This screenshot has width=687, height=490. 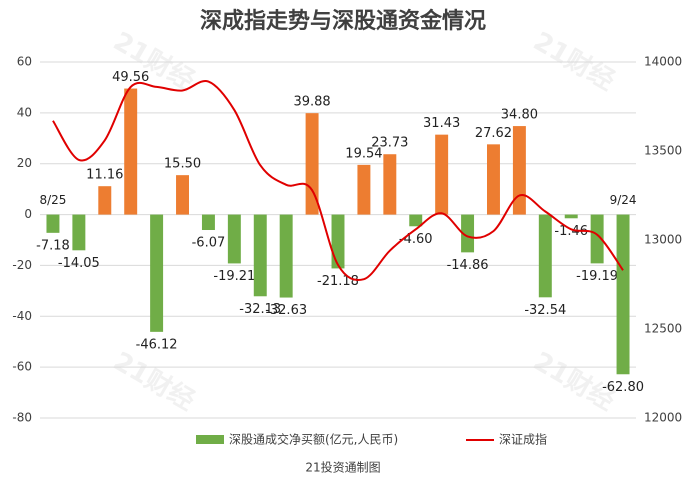 What do you see at coordinates (389, 143) in the screenshot?
I see `value-label: 23.73` at bounding box center [389, 143].